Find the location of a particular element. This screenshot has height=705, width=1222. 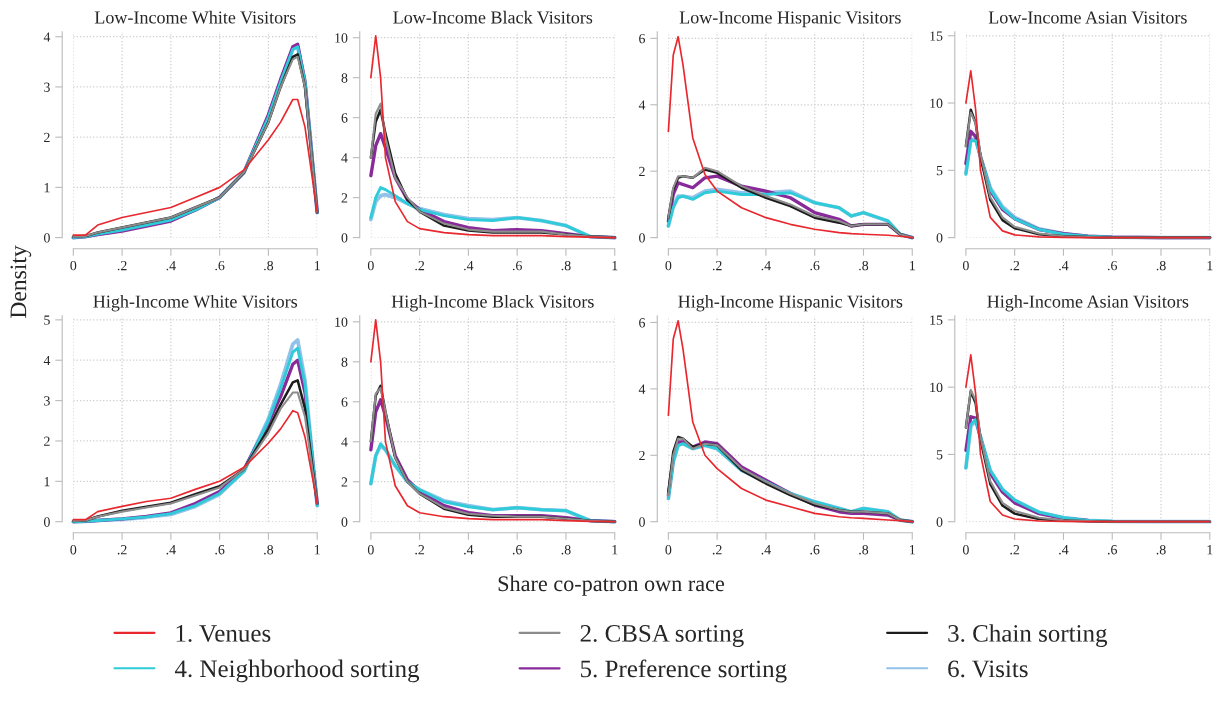

chart-title: Low-Income Asian Visitors is located at coordinates (1087, 17).